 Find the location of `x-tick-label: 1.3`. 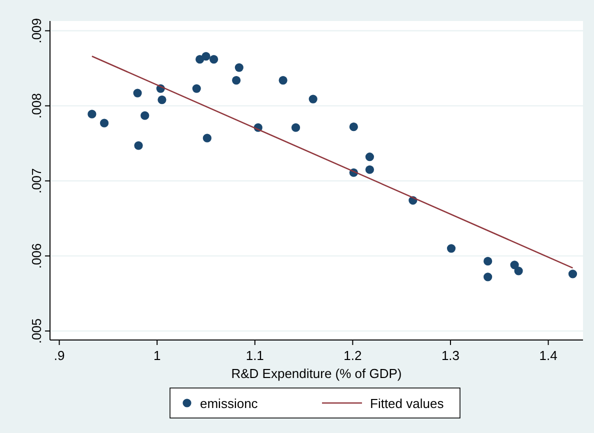

x-tick-label: 1.3 is located at coordinates (450, 355).